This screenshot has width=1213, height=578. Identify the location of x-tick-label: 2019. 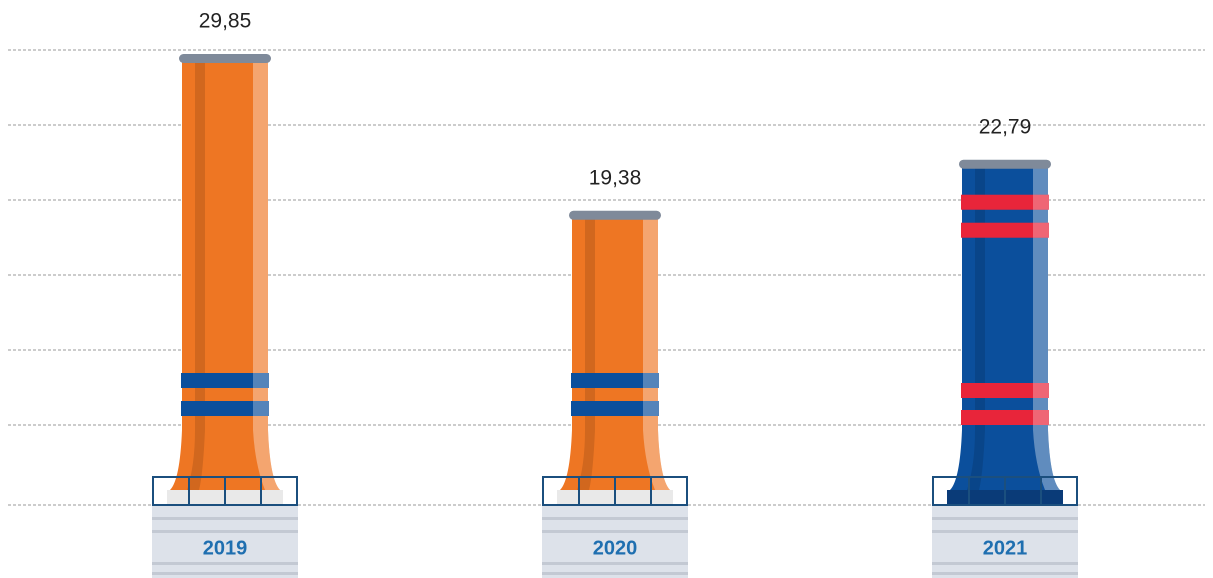
(225, 548).